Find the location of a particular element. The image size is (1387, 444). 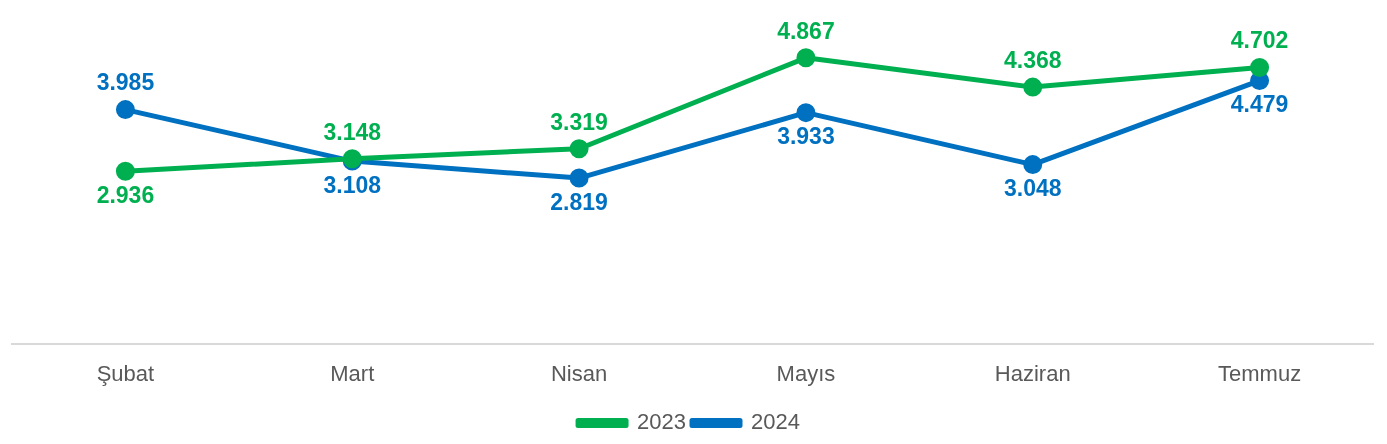

data-label: 2.819 is located at coordinates (579, 201).